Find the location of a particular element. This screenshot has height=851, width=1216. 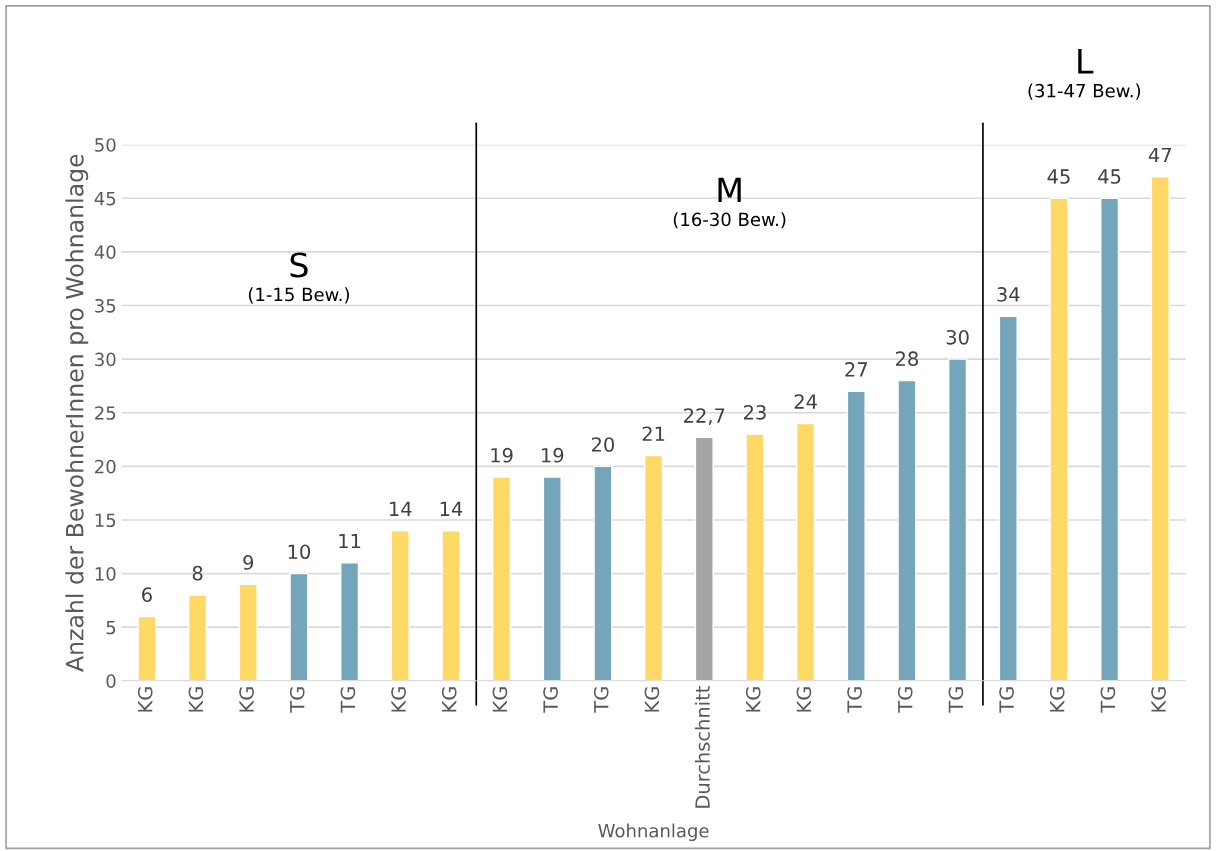

data-label: 22,7 is located at coordinates (704, 416).